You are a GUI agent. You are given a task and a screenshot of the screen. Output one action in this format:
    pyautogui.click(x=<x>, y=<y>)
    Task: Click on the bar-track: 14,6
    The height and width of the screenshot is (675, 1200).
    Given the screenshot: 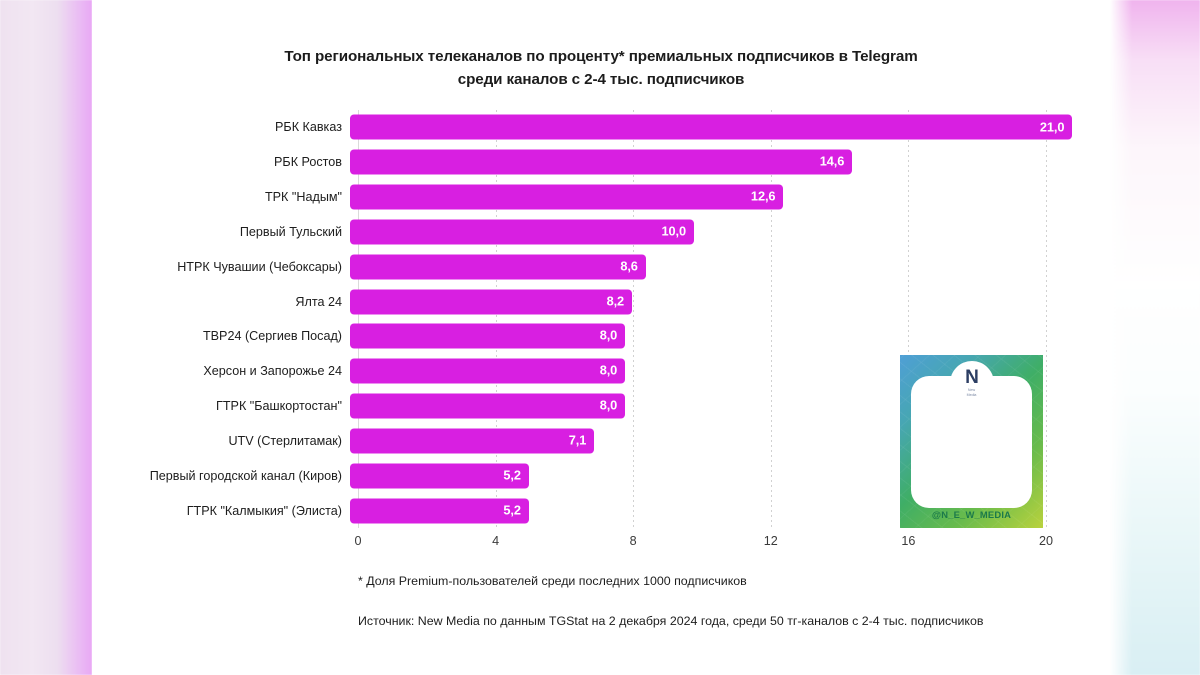 What is the action you would take?
    pyautogui.click(x=730, y=162)
    